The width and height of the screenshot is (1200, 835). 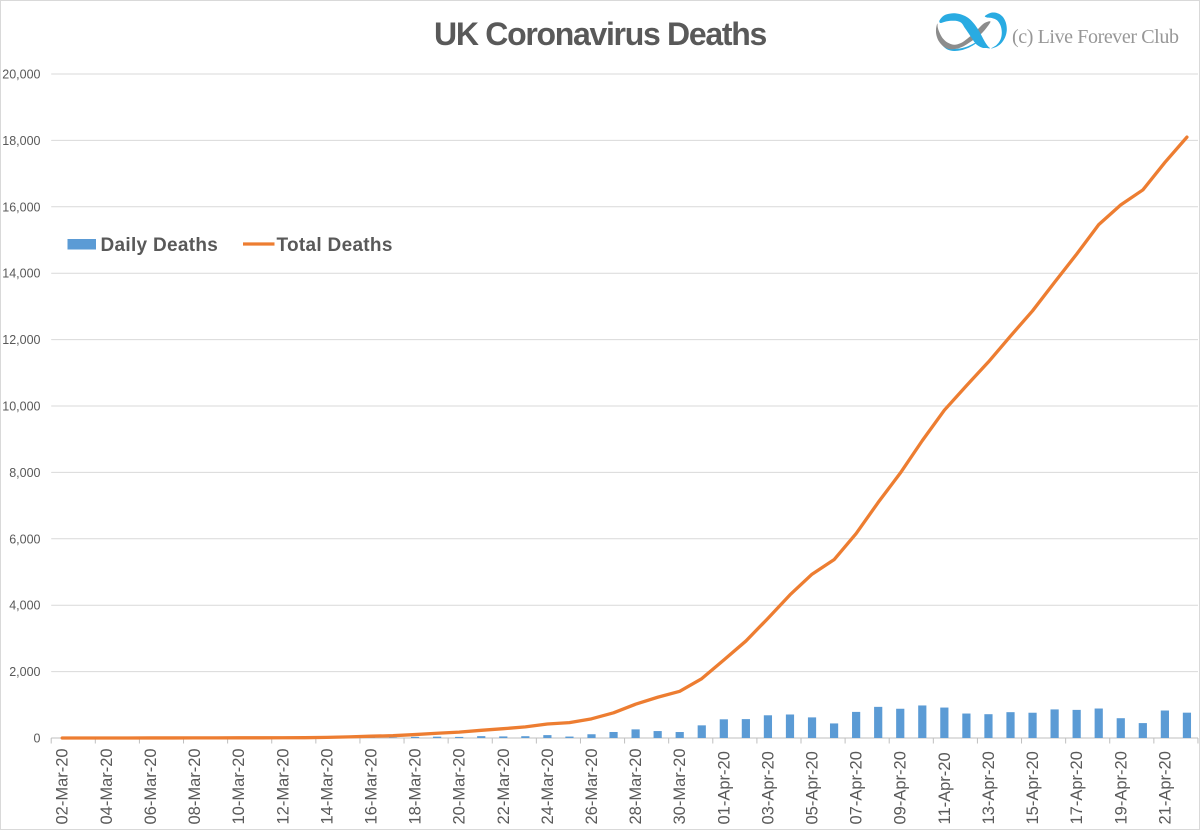 I want to click on svg-text: 04-Mar-20, so click(x=107, y=786).